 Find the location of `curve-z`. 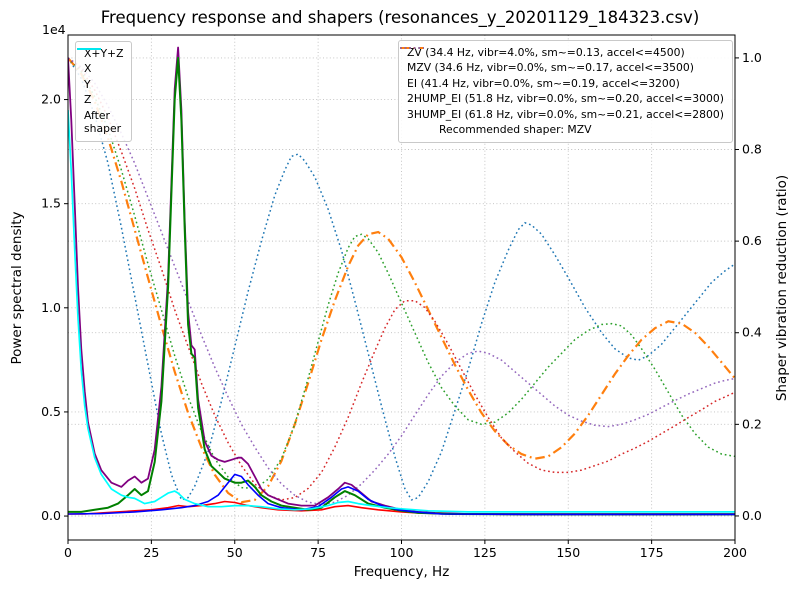

curve-z is located at coordinates (401, 494).